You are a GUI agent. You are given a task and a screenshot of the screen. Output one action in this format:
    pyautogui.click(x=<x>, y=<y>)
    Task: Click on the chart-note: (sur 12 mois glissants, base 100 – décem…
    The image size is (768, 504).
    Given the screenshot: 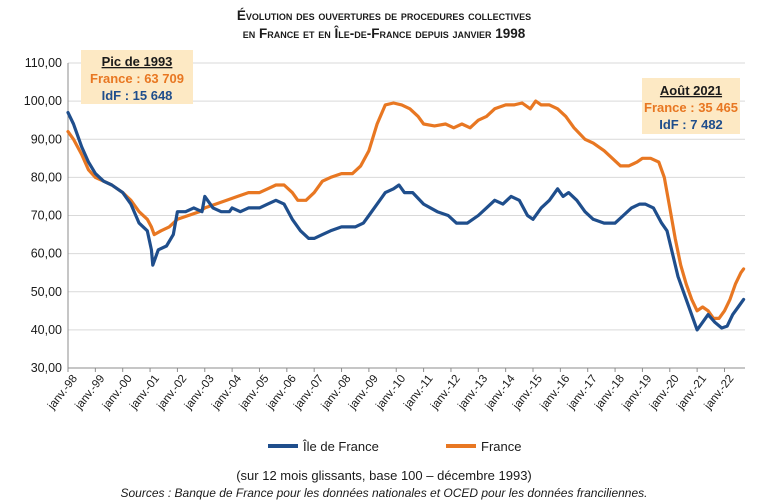 What is the action you would take?
    pyautogui.click(x=384, y=475)
    